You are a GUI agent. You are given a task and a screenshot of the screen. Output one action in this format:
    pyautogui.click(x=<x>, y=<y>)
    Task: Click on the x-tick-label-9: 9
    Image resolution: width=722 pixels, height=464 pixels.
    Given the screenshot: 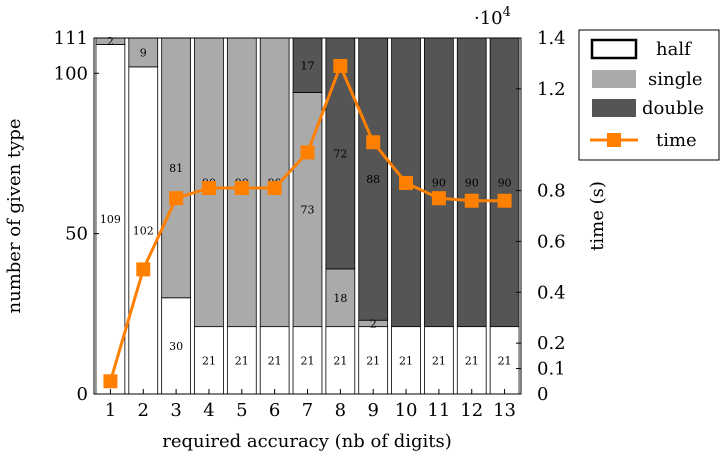 What is the action you would take?
    pyautogui.click(x=372, y=410)
    